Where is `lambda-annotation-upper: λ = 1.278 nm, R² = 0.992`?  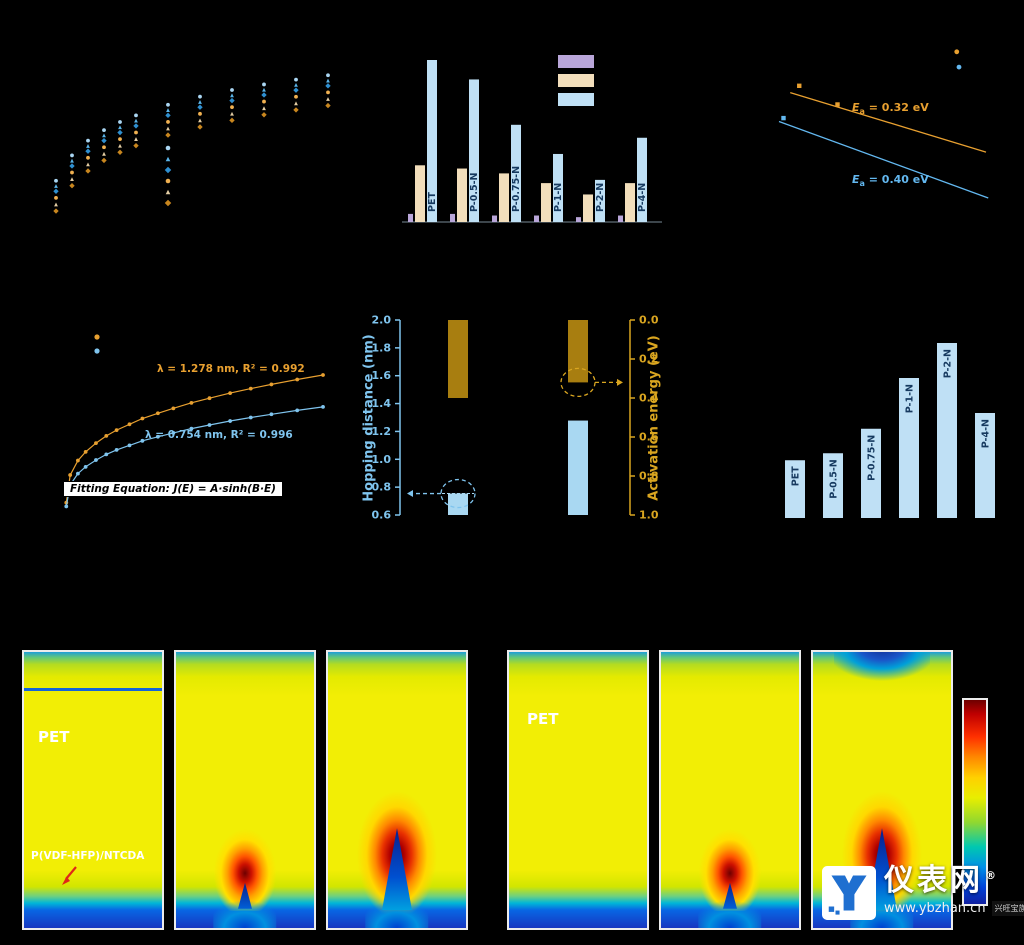
lambda-annotation-upper: λ = 1.278 nm, R² = 0.992 is located at coordinates (231, 369).